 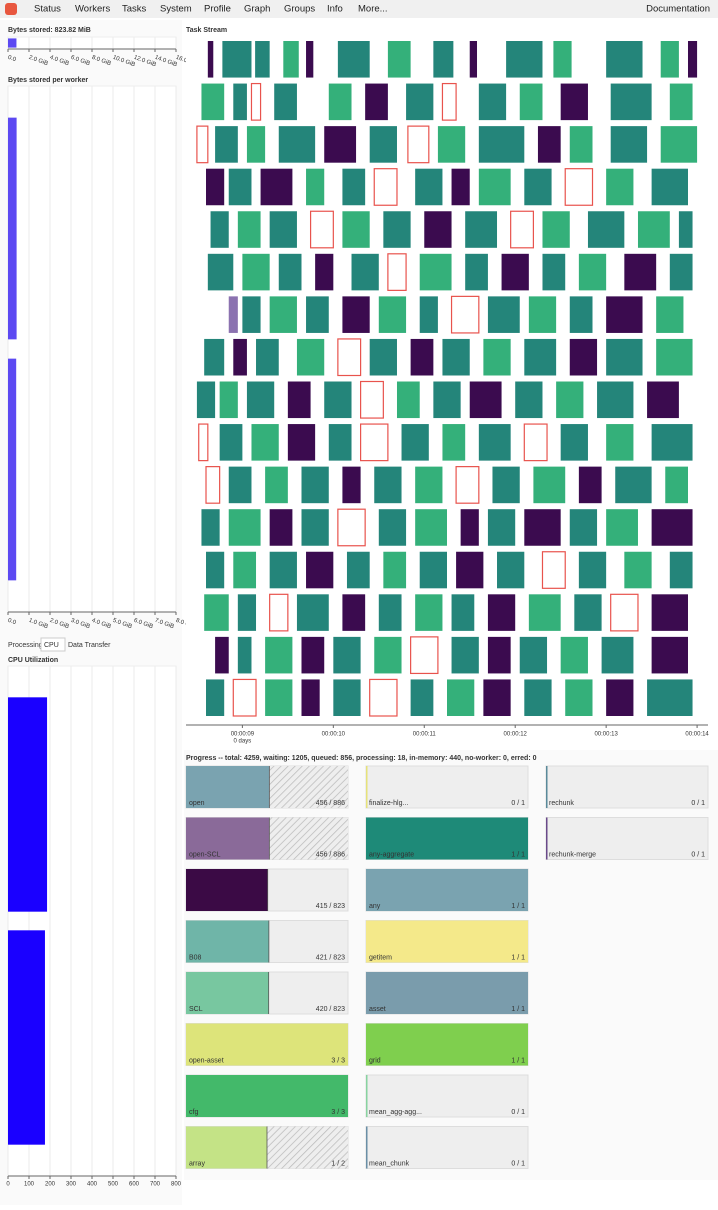 What do you see at coordinates (193, 1112) in the screenshot?
I see `progress-name: cfg` at bounding box center [193, 1112].